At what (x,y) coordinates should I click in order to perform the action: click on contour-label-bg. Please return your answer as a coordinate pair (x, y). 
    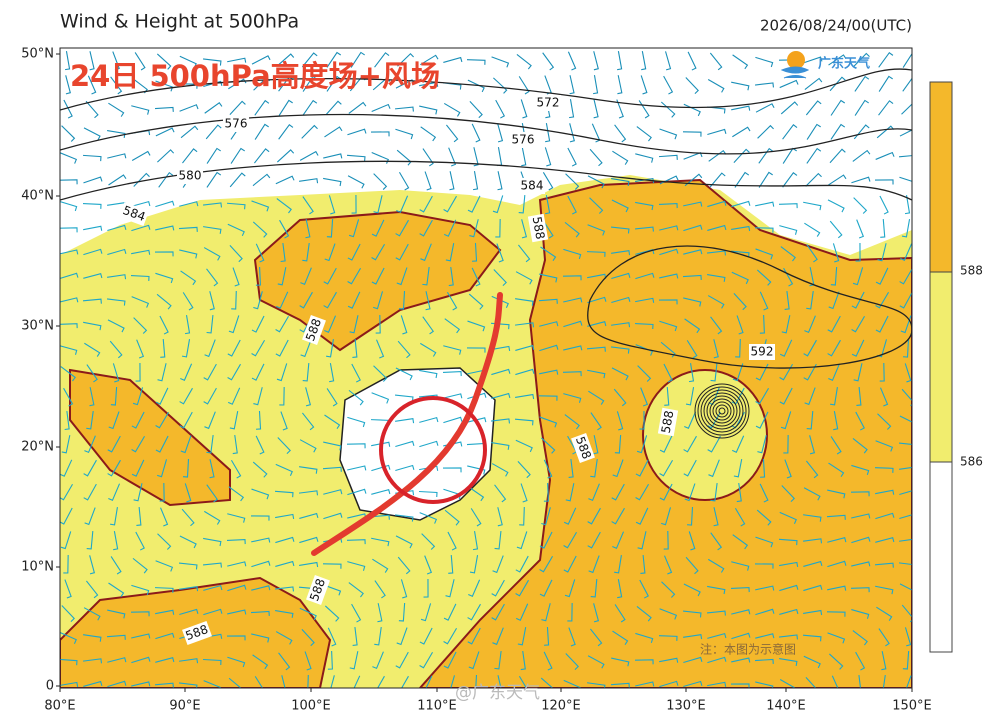
    Looking at the image, I should click on (538, 228).